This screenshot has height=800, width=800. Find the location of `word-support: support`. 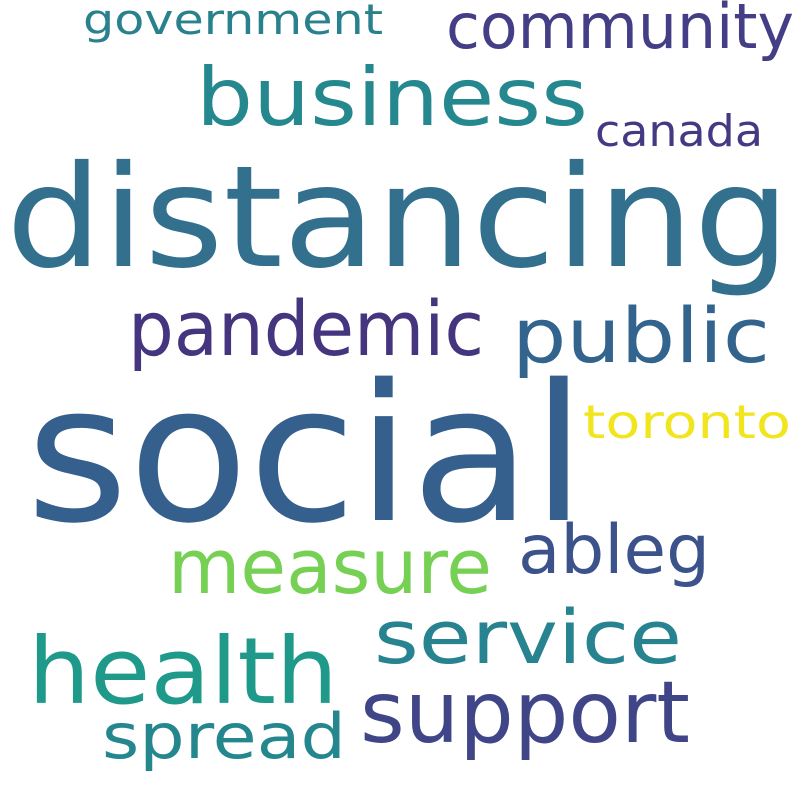

word-support: support is located at coordinates (525, 713).